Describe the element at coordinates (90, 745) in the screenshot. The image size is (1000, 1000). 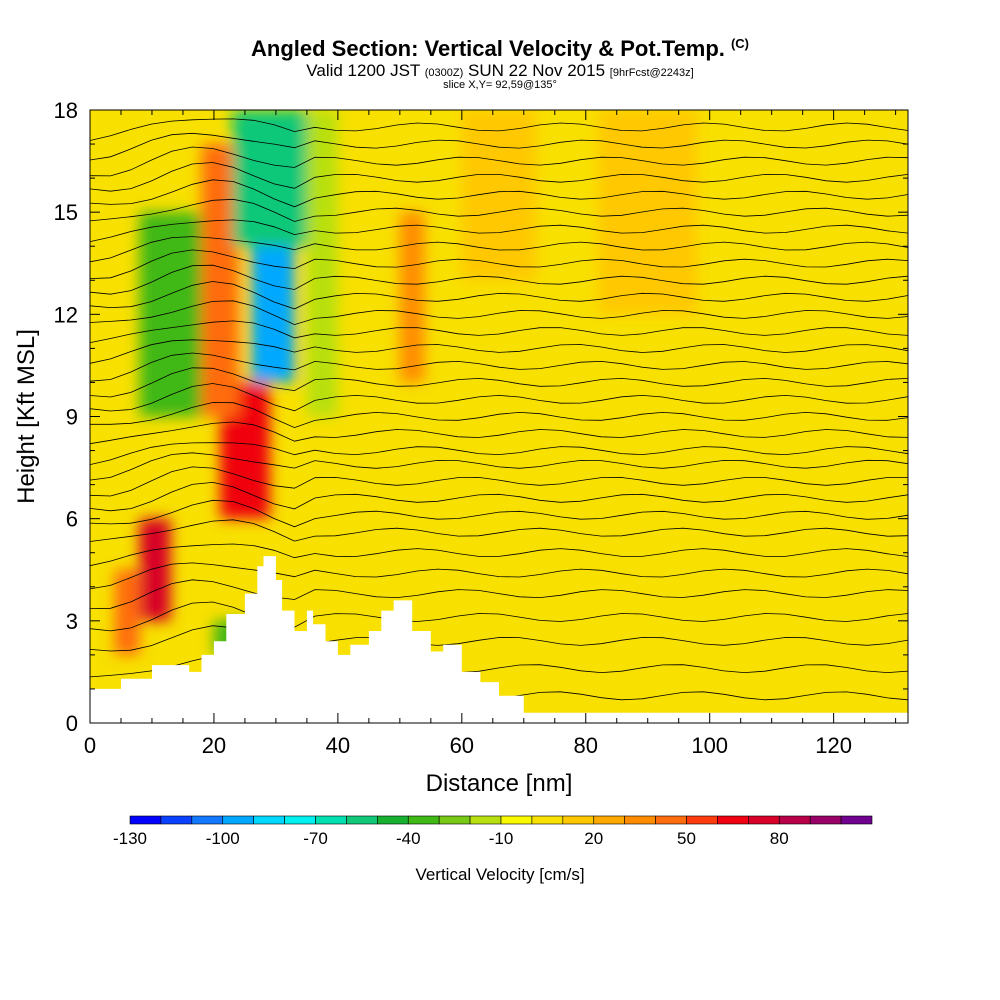
I see `x-tick-label: 0` at that location.